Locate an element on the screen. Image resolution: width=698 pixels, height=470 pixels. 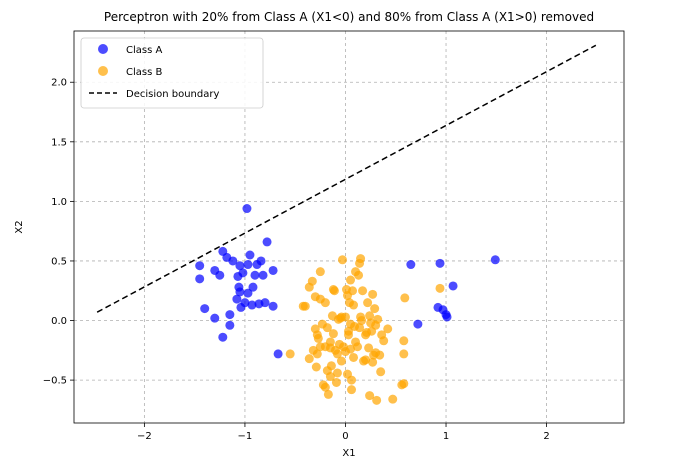
x-tick-label: −1 is located at coordinates (245, 436).